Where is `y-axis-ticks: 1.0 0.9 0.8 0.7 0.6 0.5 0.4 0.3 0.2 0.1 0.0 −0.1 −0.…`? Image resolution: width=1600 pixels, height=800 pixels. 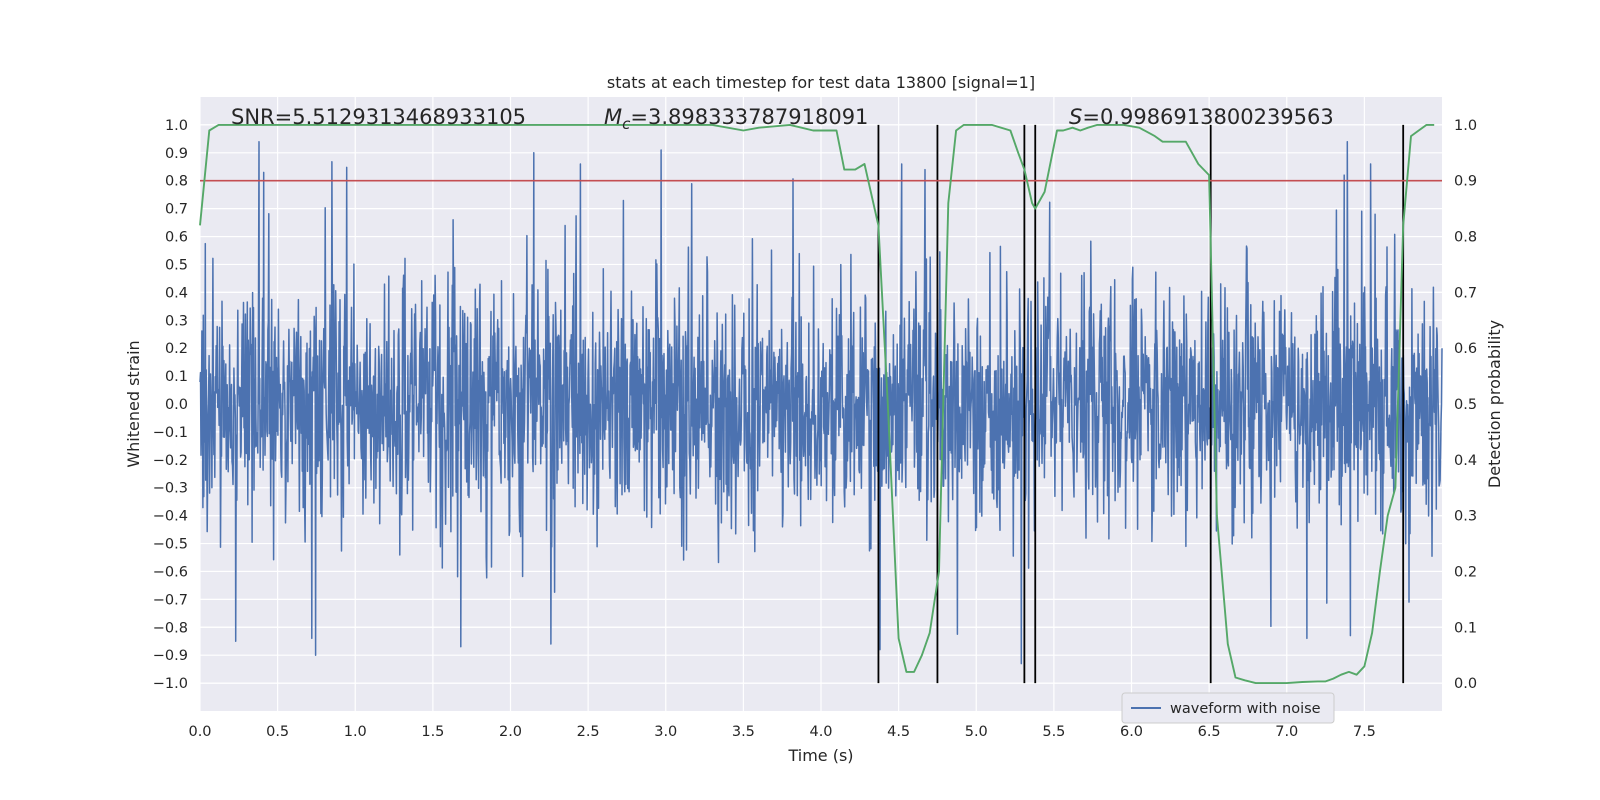 y-axis-ticks: 1.0 0.9 0.8 0.7 0.6 0.5 0.4 0.3 0.2 0.1 0.0 −0.1 −0.… is located at coordinates (170, 405).